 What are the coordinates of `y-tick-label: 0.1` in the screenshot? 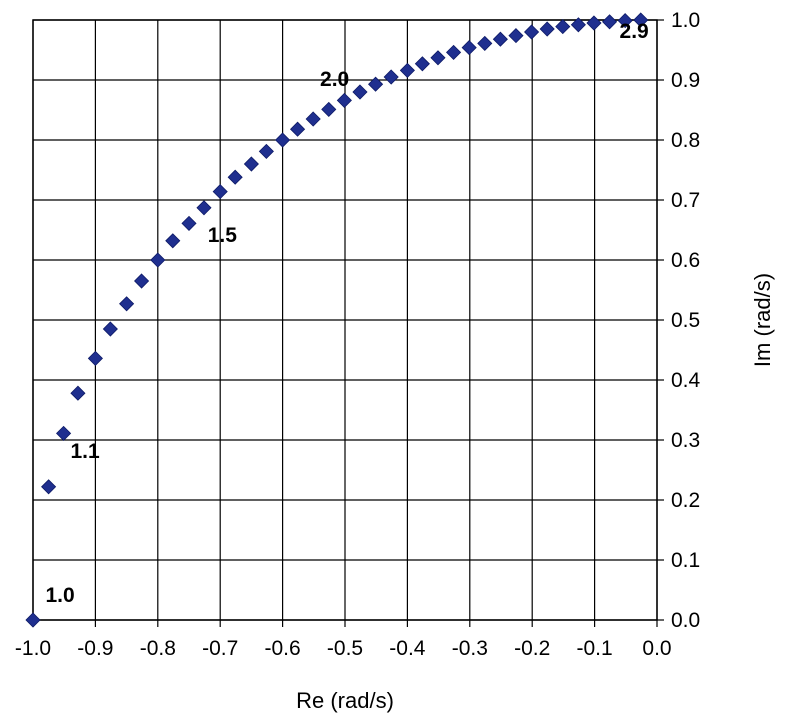 It's located at (685, 560).